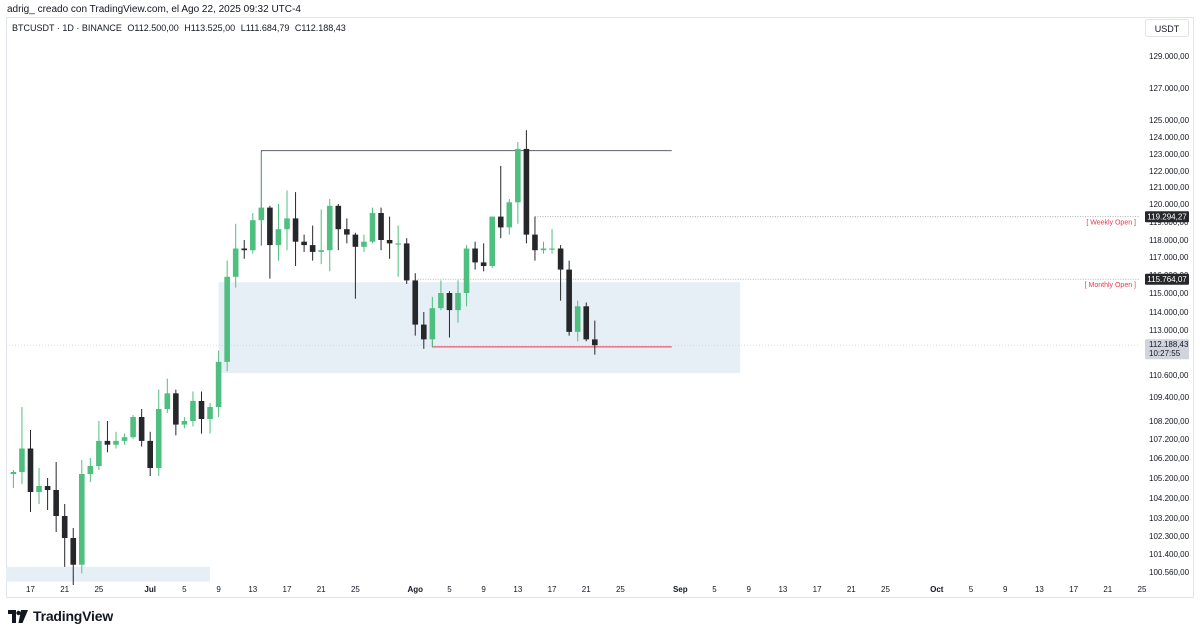 Image resolution: width=1200 pixels, height=637 pixels. What do you see at coordinates (1169, 222) in the screenshot?
I see `price-tick-label: 119.000,00` at bounding box center [1169, 222].